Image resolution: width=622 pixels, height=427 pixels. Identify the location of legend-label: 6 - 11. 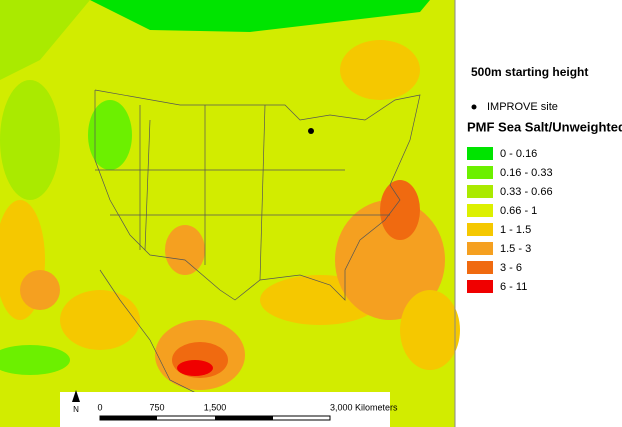
(513, 287).